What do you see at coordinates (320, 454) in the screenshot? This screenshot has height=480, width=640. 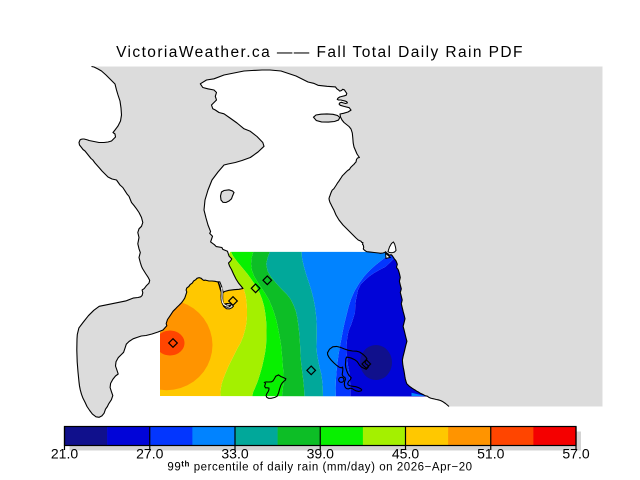 I see `svg-text: 39.0` at bounding box center [320, 454].